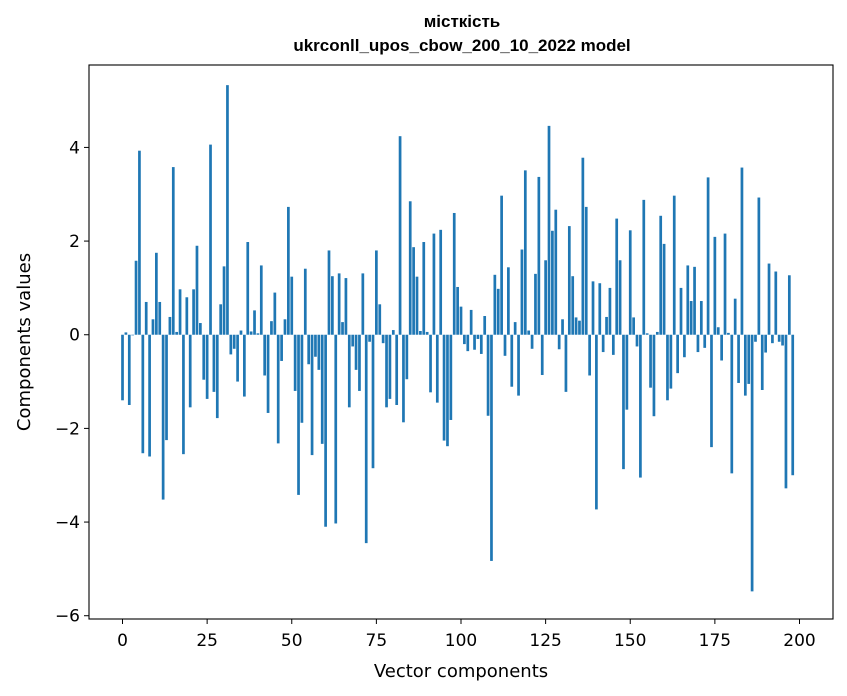 This screenshot has width=847, height=696. I want to click on y-tick-label-1: −4, so click(67, 523).